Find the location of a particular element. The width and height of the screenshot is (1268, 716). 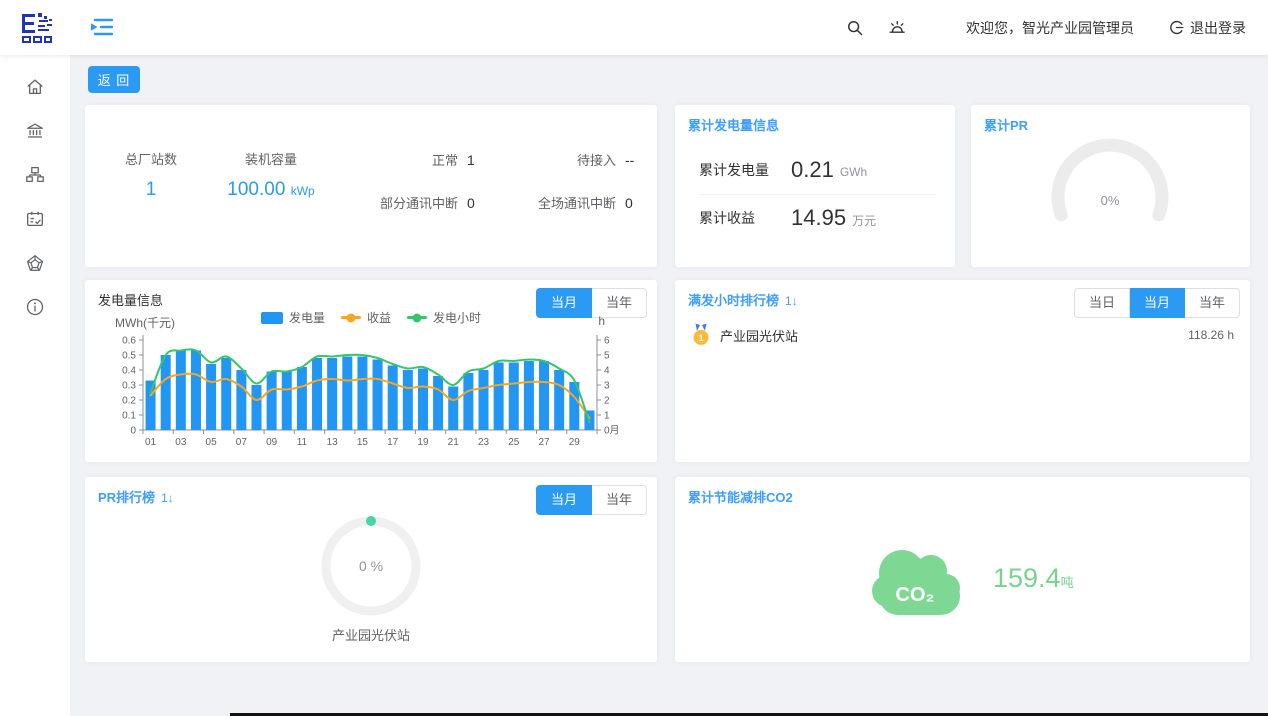

medal-1-icon: 1 is located at coordinates (701, 334).